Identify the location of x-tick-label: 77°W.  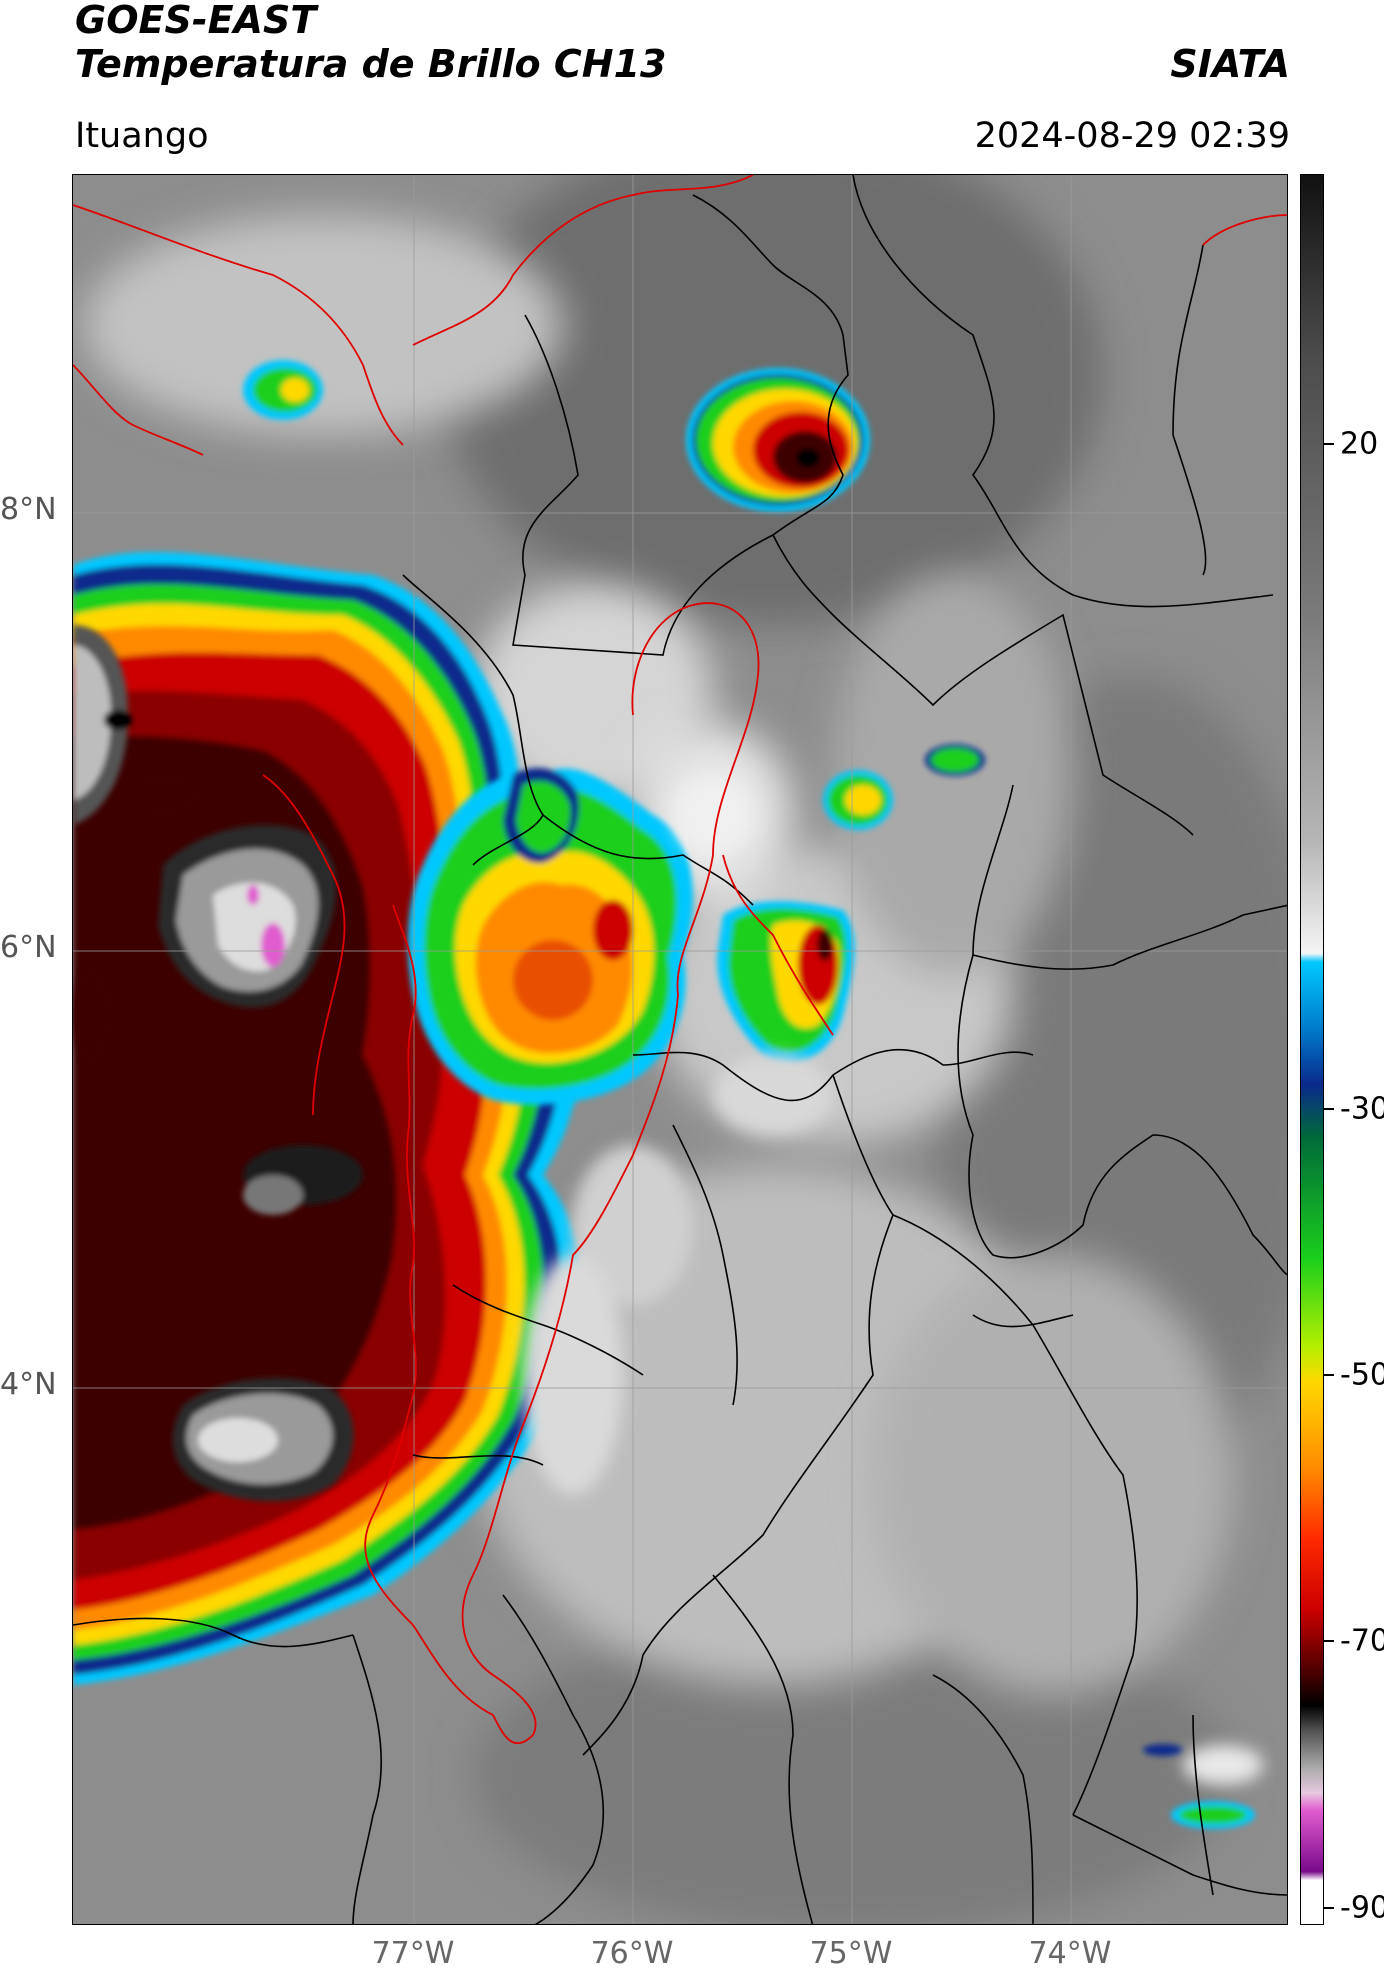
(413, 1953).